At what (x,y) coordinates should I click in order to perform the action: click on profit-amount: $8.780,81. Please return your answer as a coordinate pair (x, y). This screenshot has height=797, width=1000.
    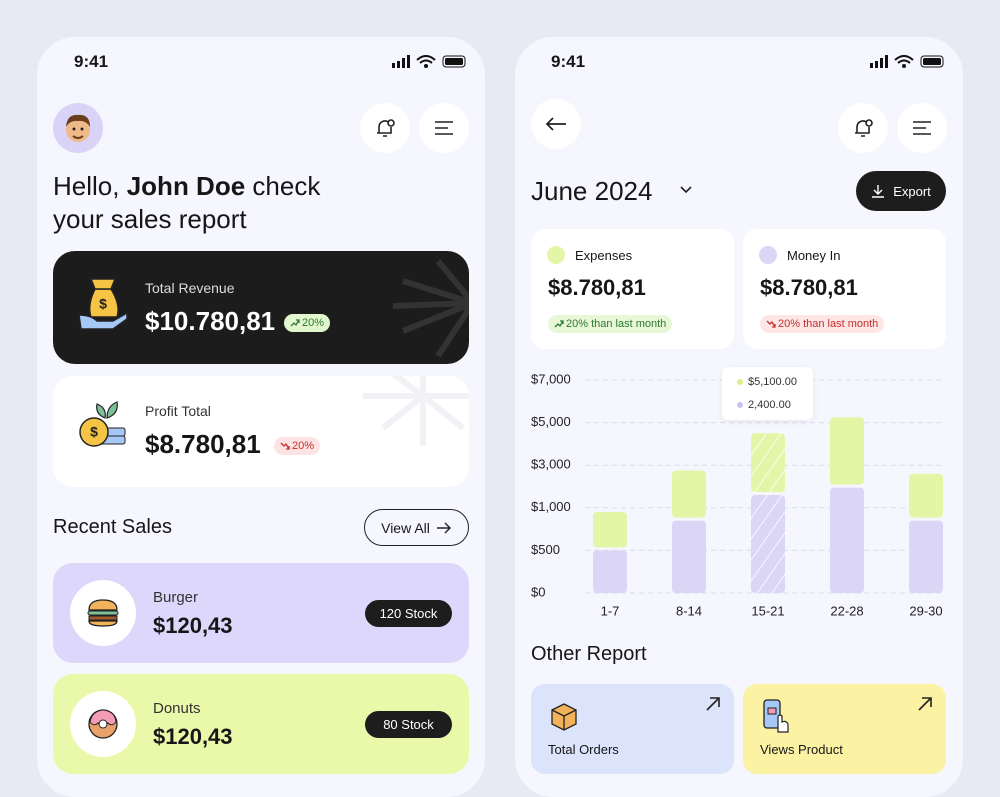
    Looking at the image, I should click on (203, 444).